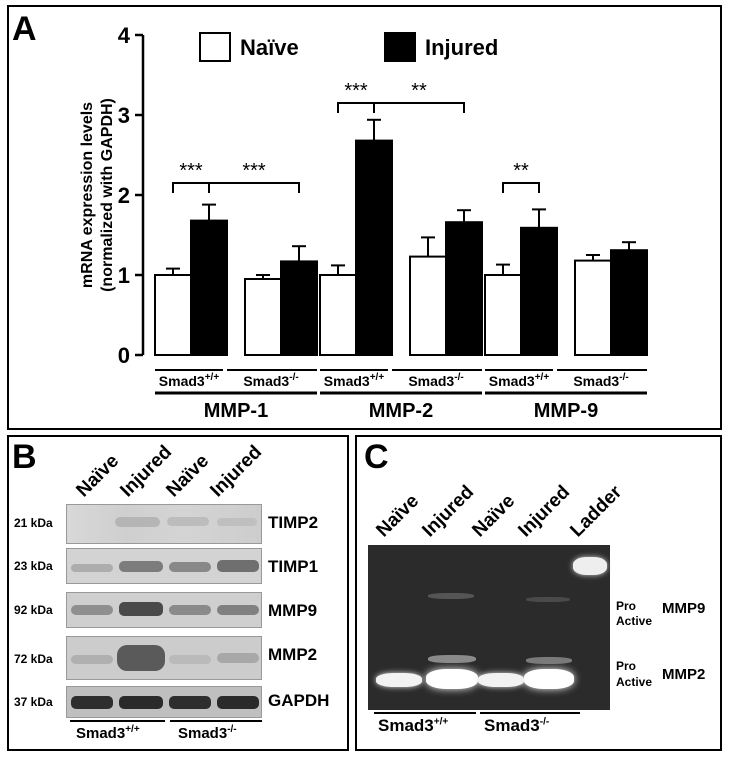 The height and width of the screenshot is (757, 729). What do you see at coordinates (108, 733) in the screenshot?
I see `blot-genotype-wt: Smad3+/+` at bounding box center [108, 733].